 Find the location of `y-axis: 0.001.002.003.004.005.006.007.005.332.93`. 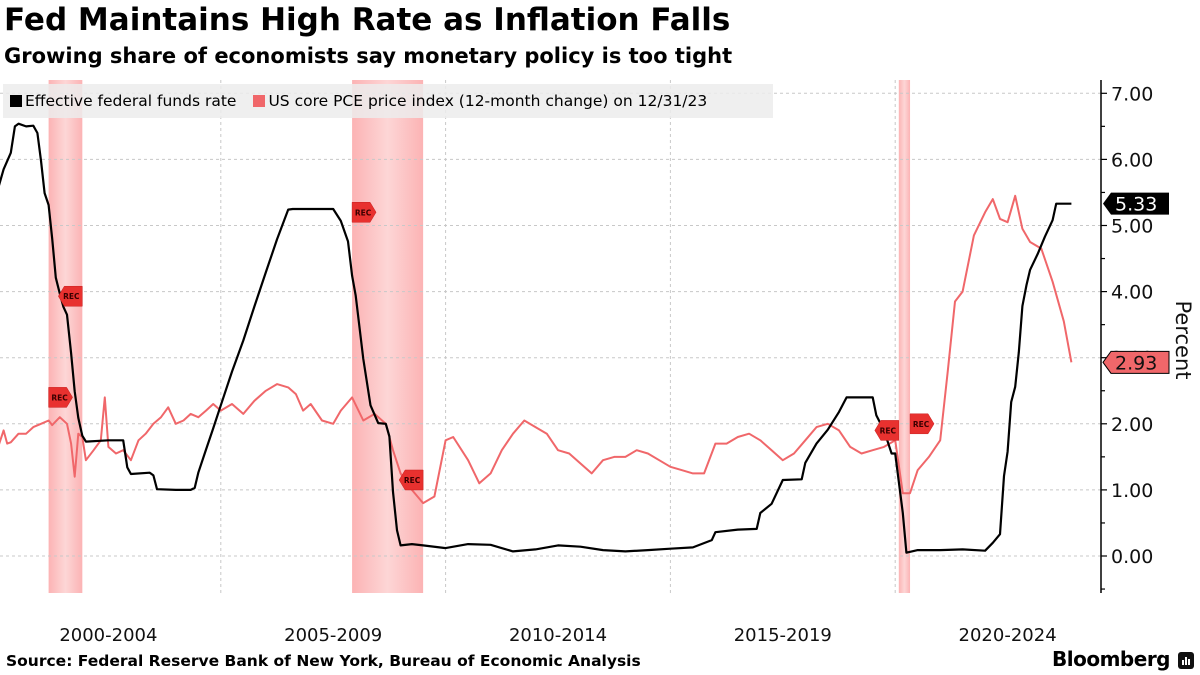

y-axis: 0.001.002.003.004.005.006.007.005.332.93 is located at coordinates (1135, 336).